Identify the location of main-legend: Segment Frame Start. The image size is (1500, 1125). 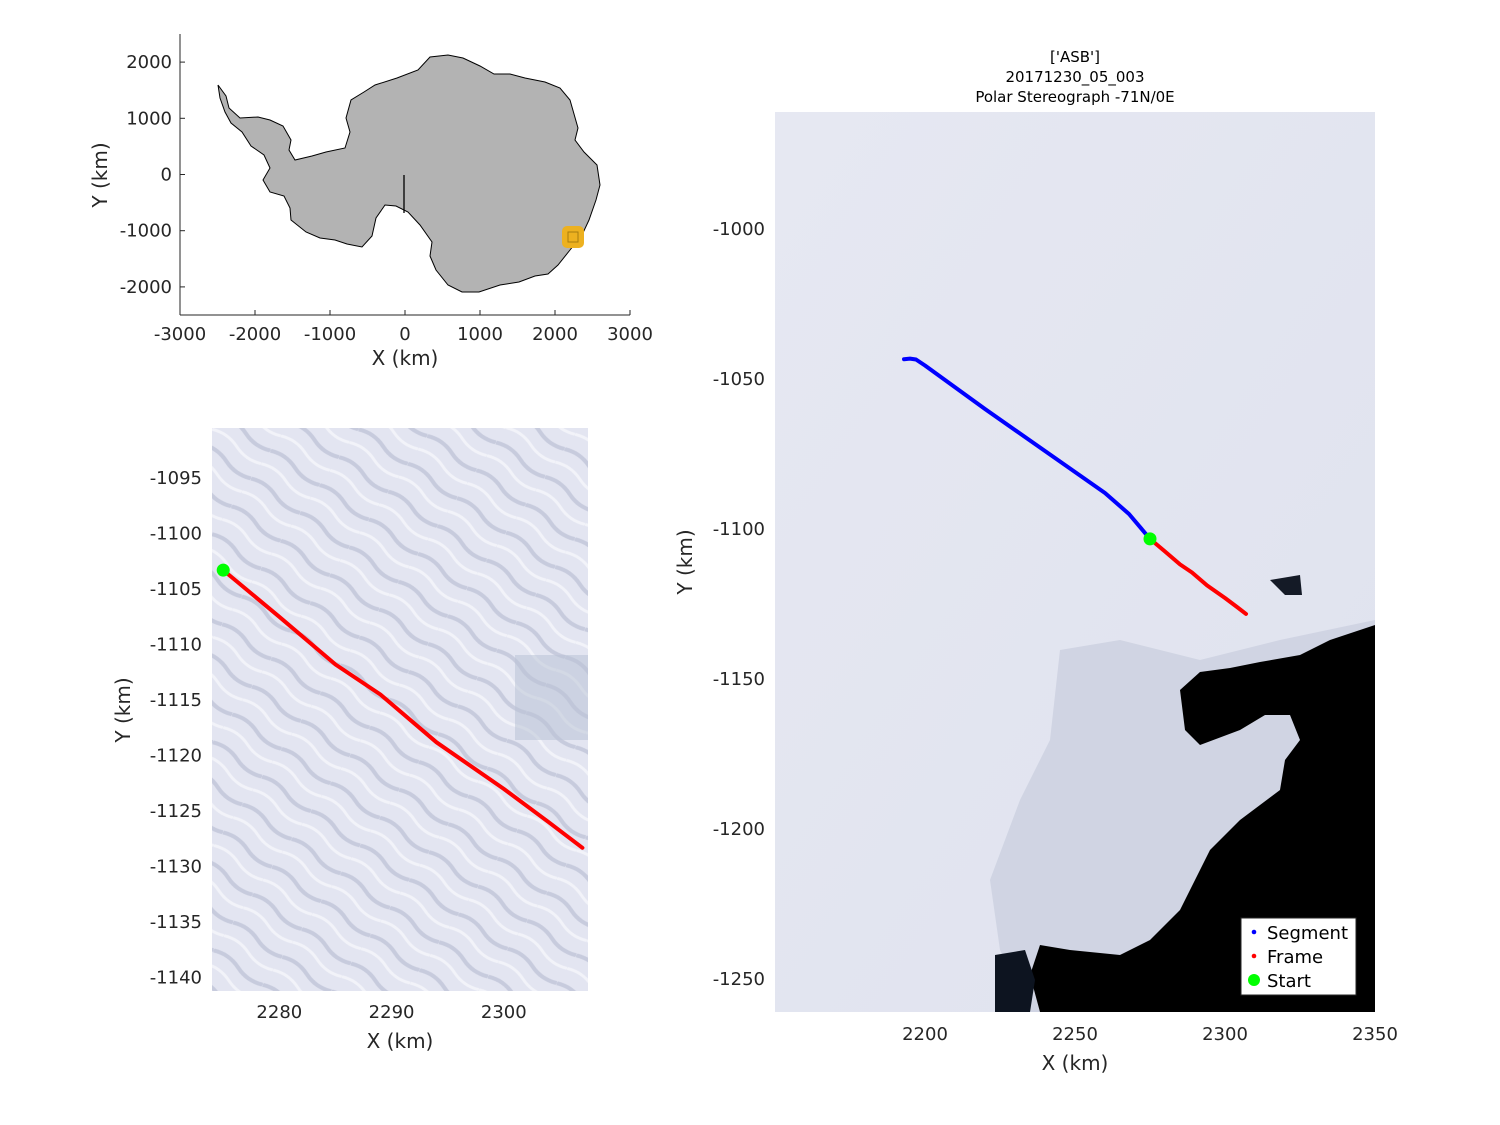
(1298, 956).